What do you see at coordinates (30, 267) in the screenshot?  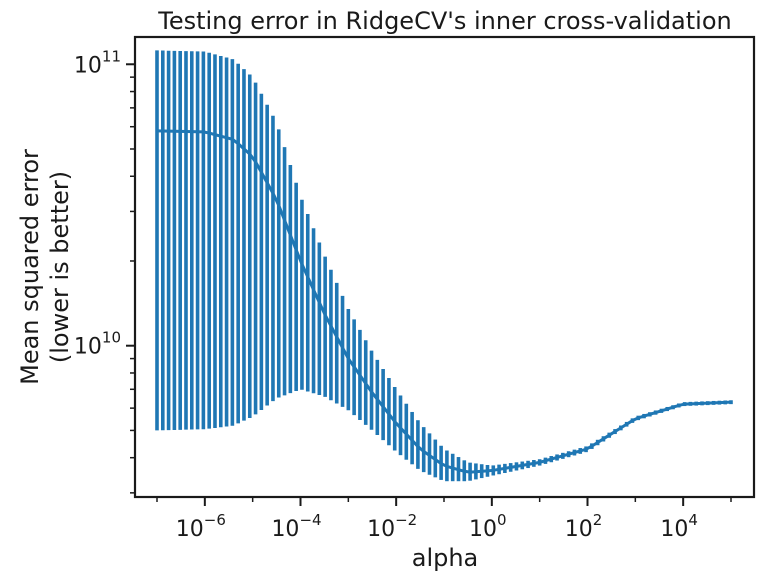 I see `y-axis-label-line1: Mean squared error` at bounding box center [30, 267].